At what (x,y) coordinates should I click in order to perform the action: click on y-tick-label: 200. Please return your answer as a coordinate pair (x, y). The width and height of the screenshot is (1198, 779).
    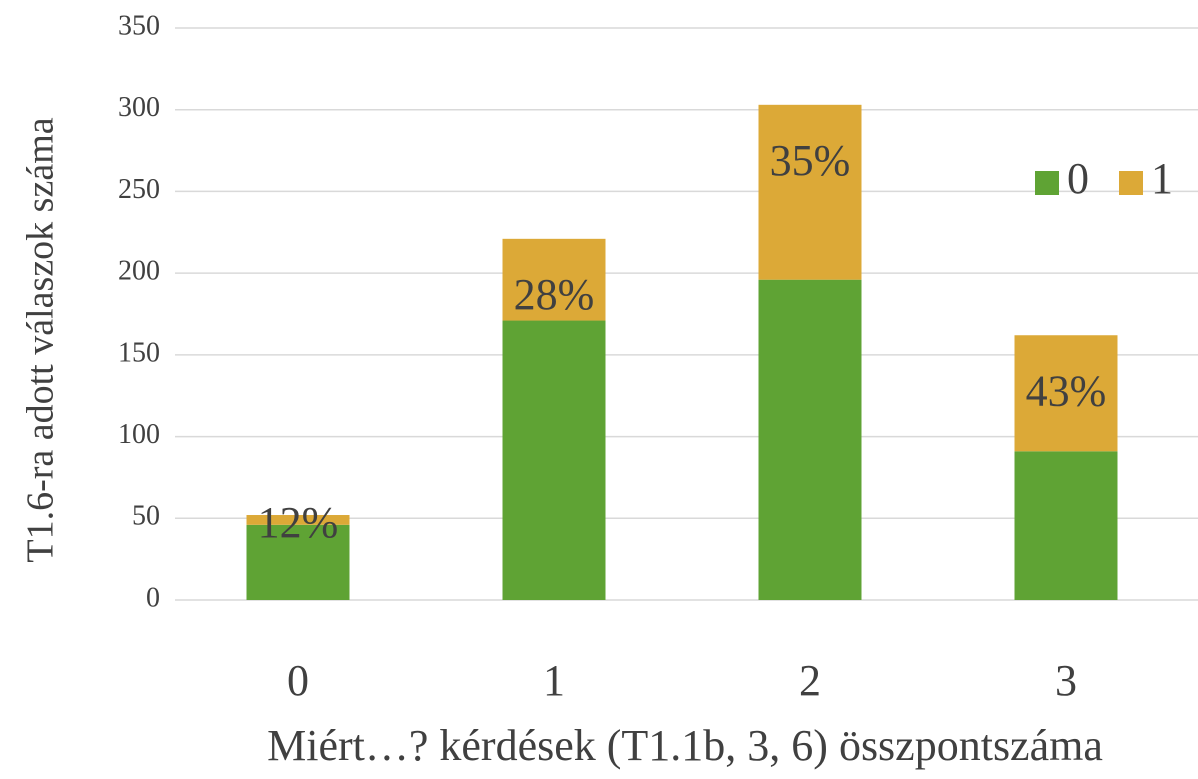
    Looking at the image, I should click on (139, 271).